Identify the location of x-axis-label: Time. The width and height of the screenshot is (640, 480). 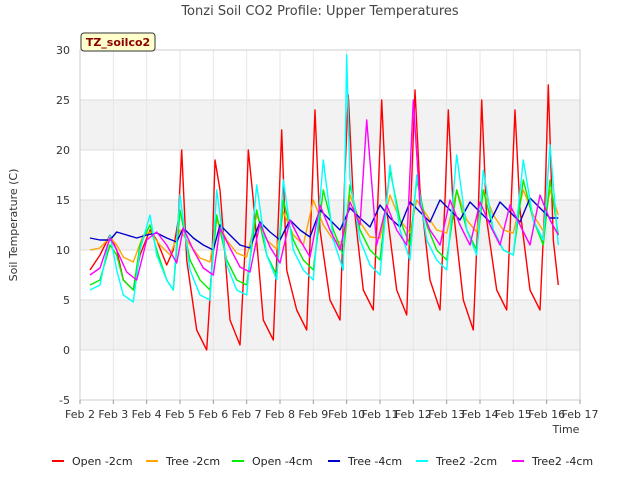
(566, 429).